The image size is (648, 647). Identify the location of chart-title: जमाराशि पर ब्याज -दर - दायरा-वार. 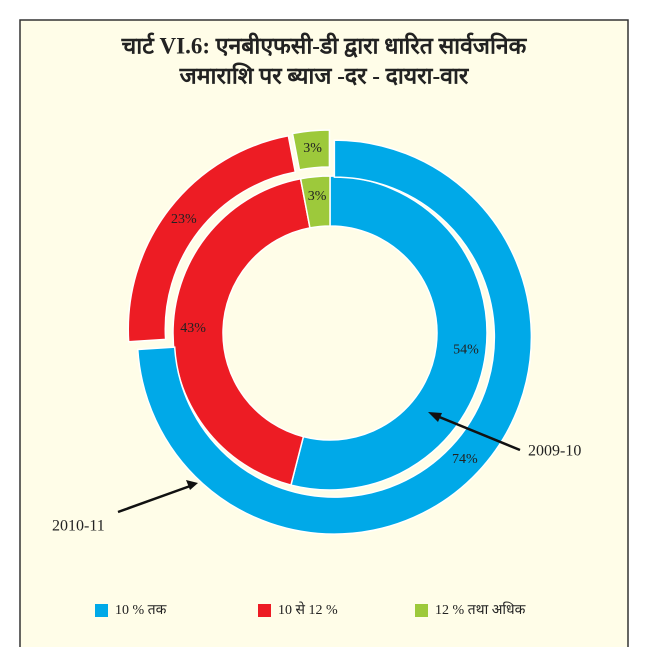
(324, 74).